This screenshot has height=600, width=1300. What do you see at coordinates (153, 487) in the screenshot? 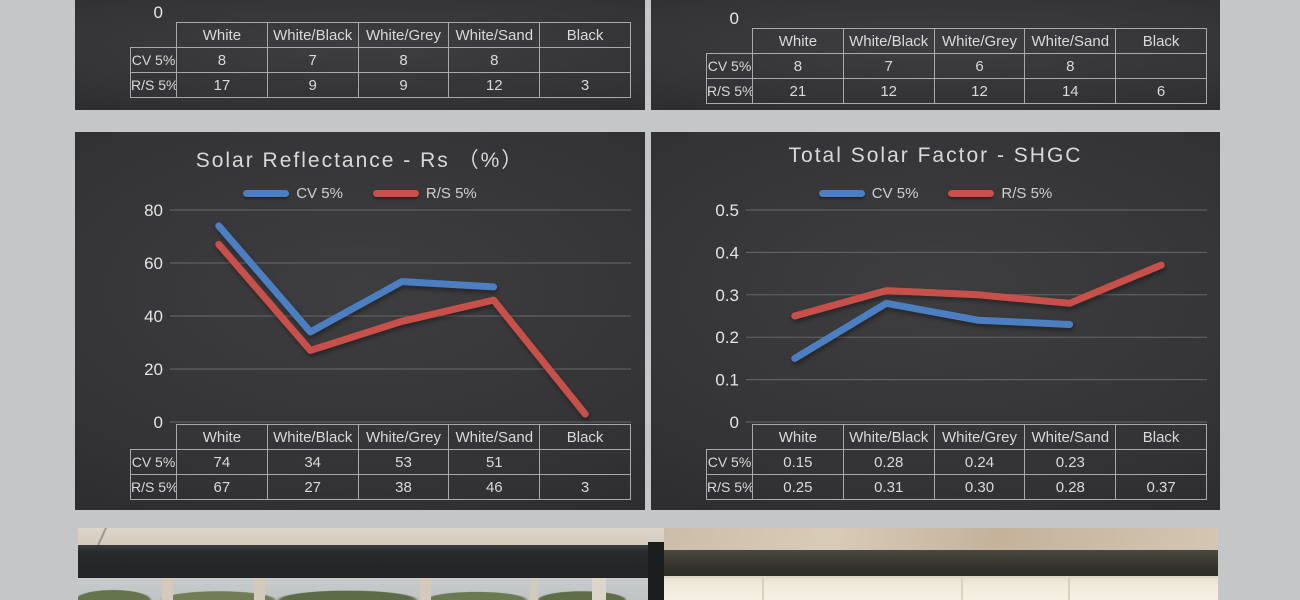
I see `row-header: R/S 5%` at bounding box center [153, 487].